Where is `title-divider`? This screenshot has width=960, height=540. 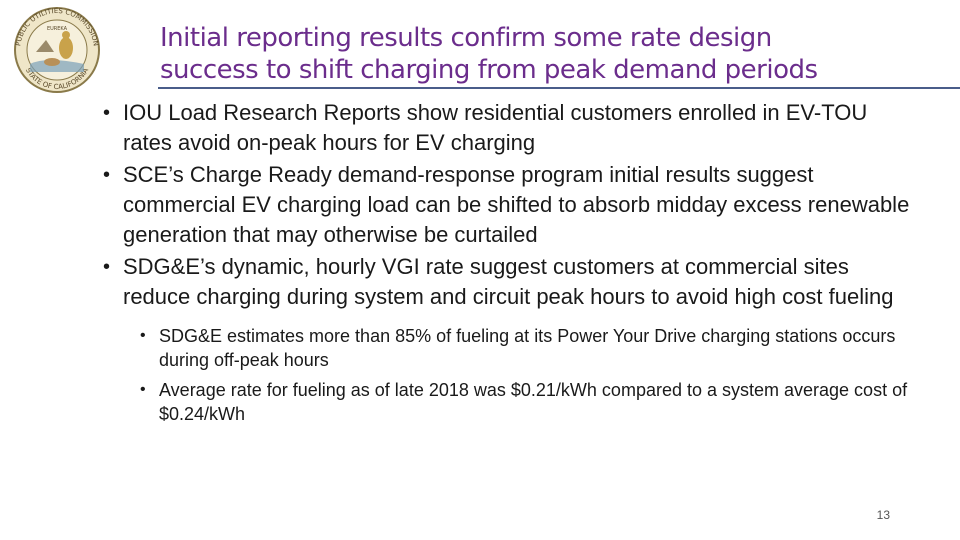
title-divider is located at coordinates (559, 88).